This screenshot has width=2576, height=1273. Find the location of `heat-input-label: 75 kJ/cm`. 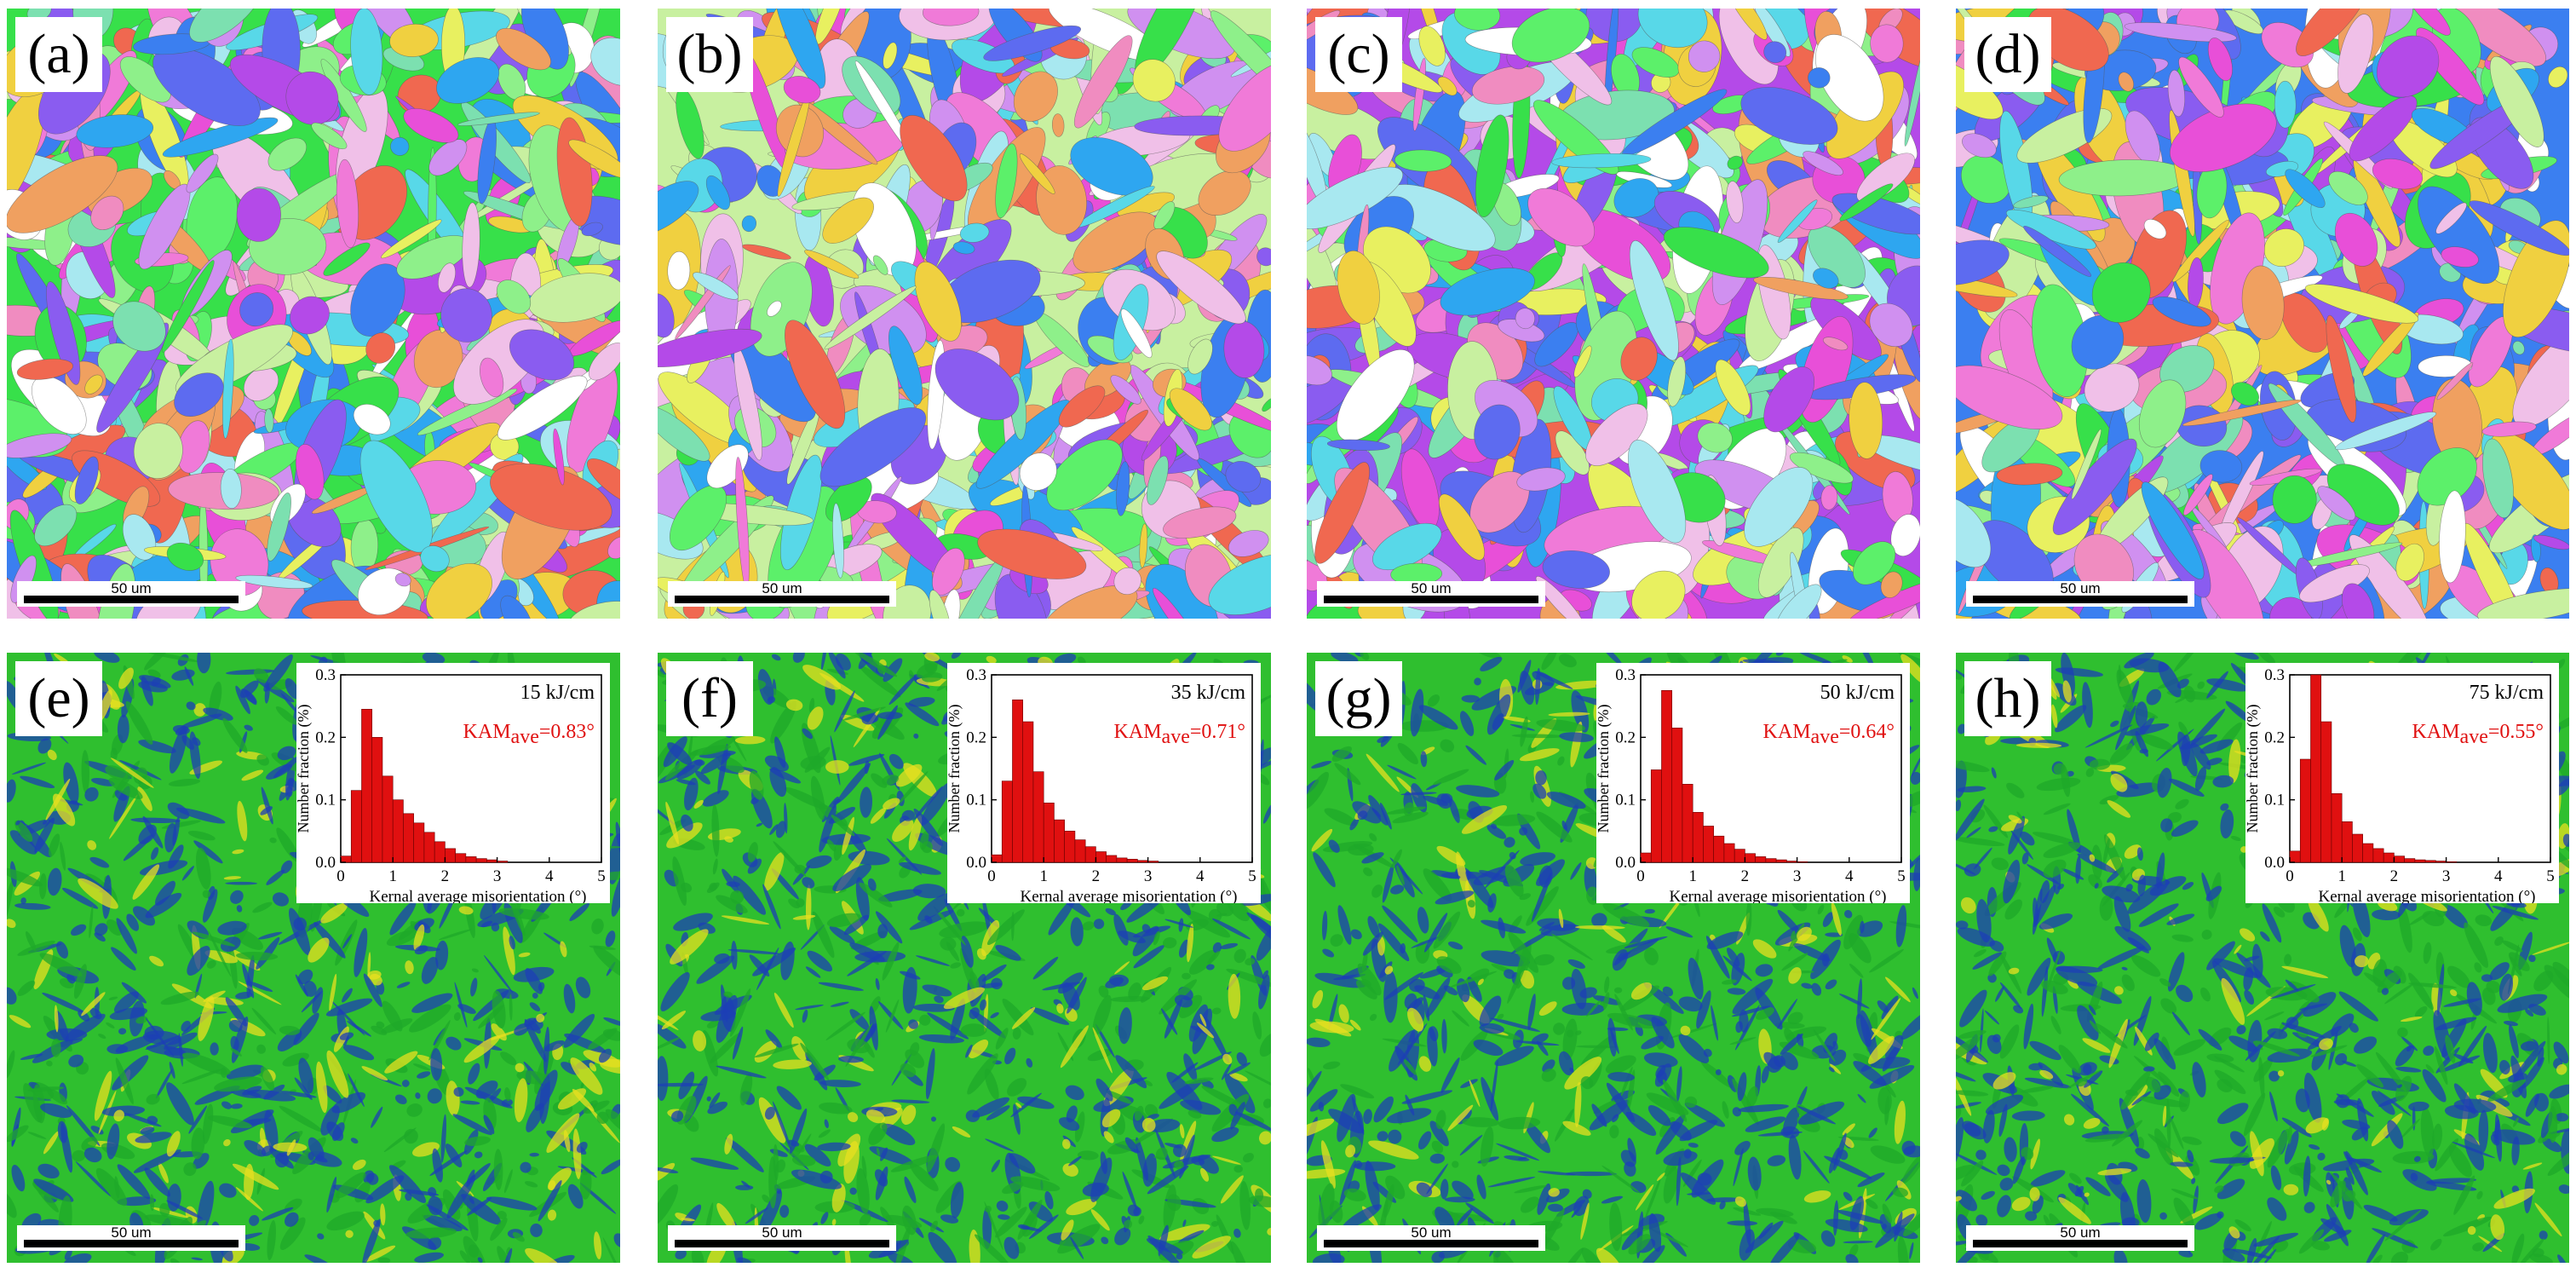

heat-input-label: 75 kJ/cm is located at coordinates (2507, 693).